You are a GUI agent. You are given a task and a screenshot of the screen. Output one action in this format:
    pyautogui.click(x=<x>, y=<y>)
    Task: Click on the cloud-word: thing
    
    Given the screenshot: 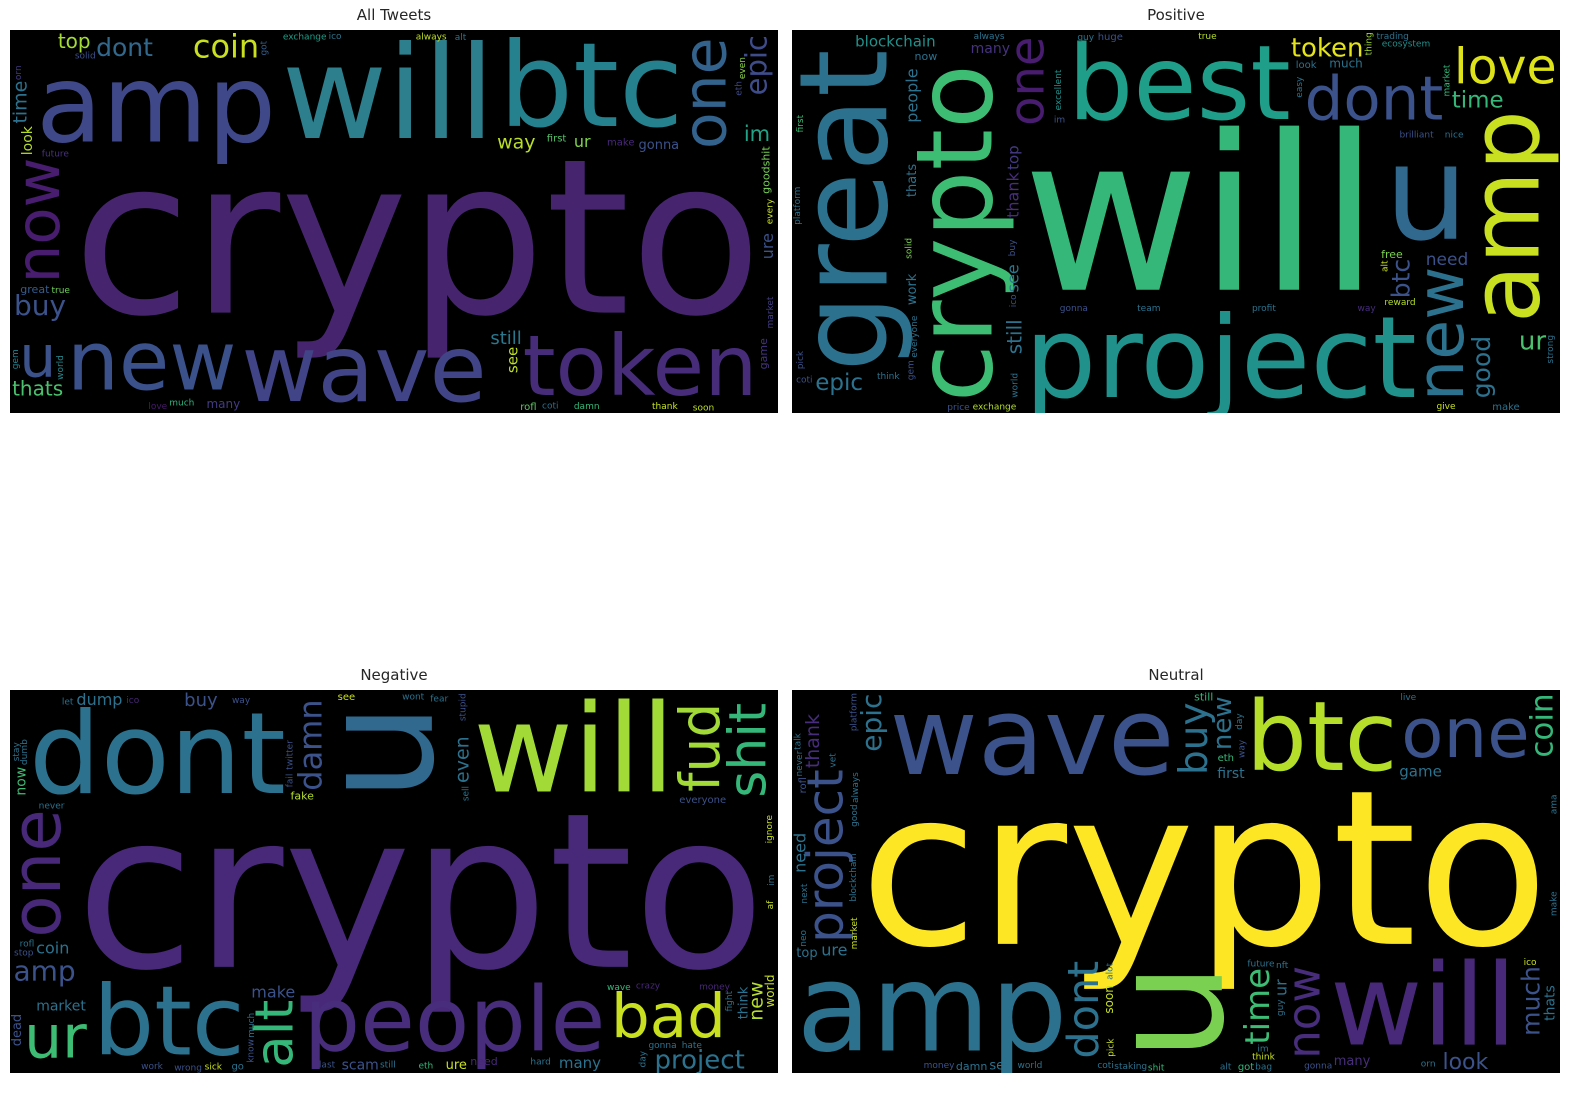 What is the action you would take?
    pyautogui.click(x=1370, y=43)
    